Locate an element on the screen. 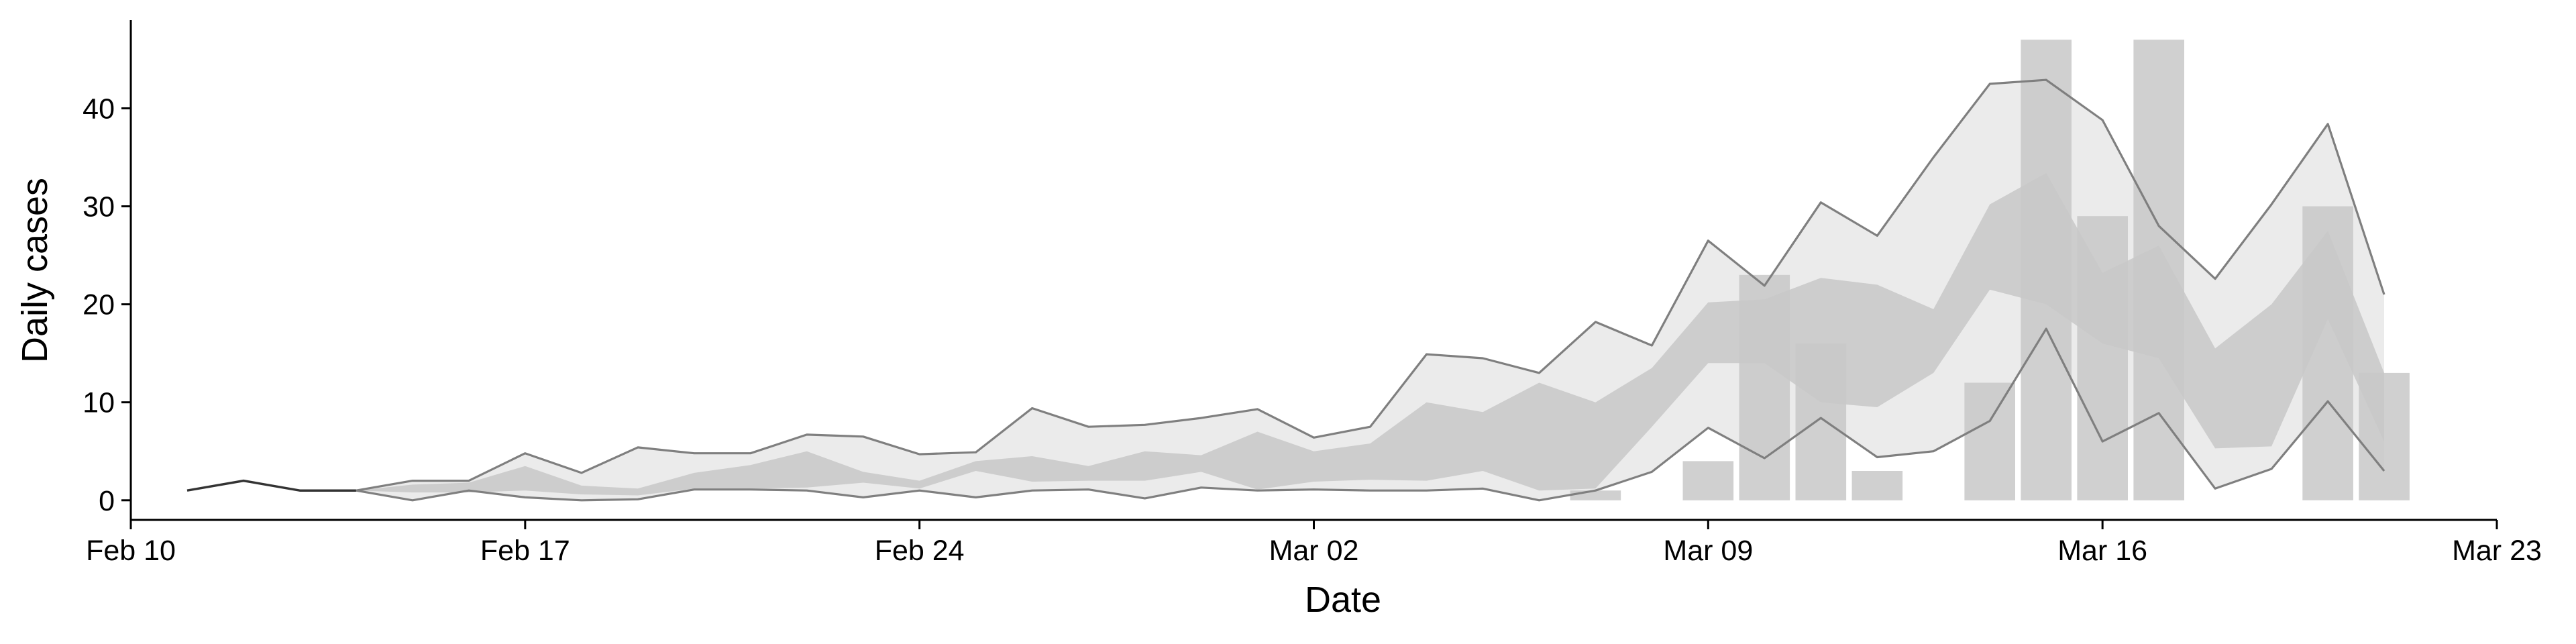  x-tick-label-2020-03-09: Mar 09 is located at coordinates (1708, 551).